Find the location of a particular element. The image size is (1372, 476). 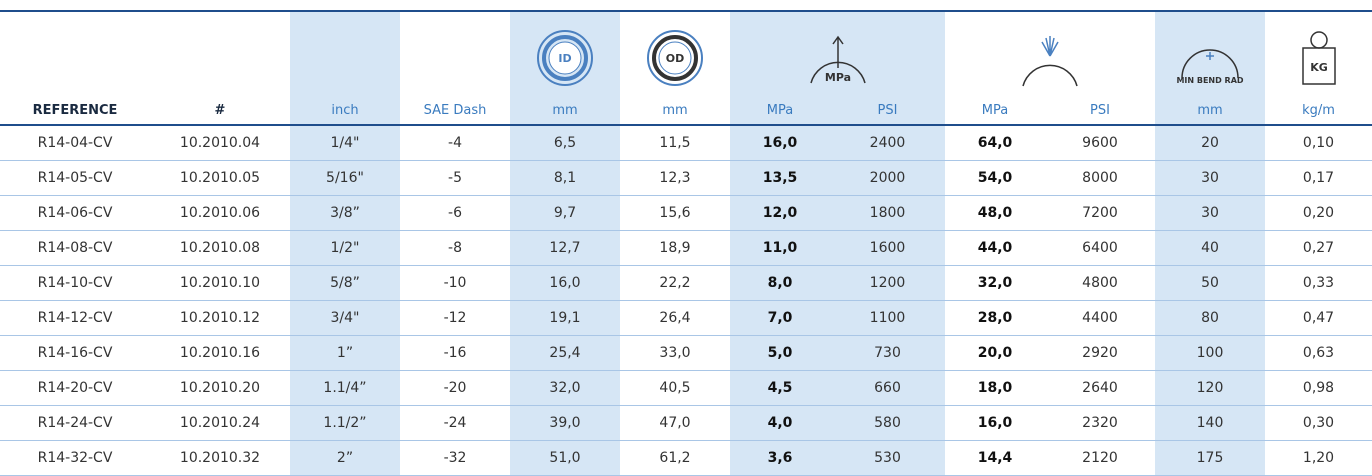

weight-label: KG is located at coordinates (1319, 67).